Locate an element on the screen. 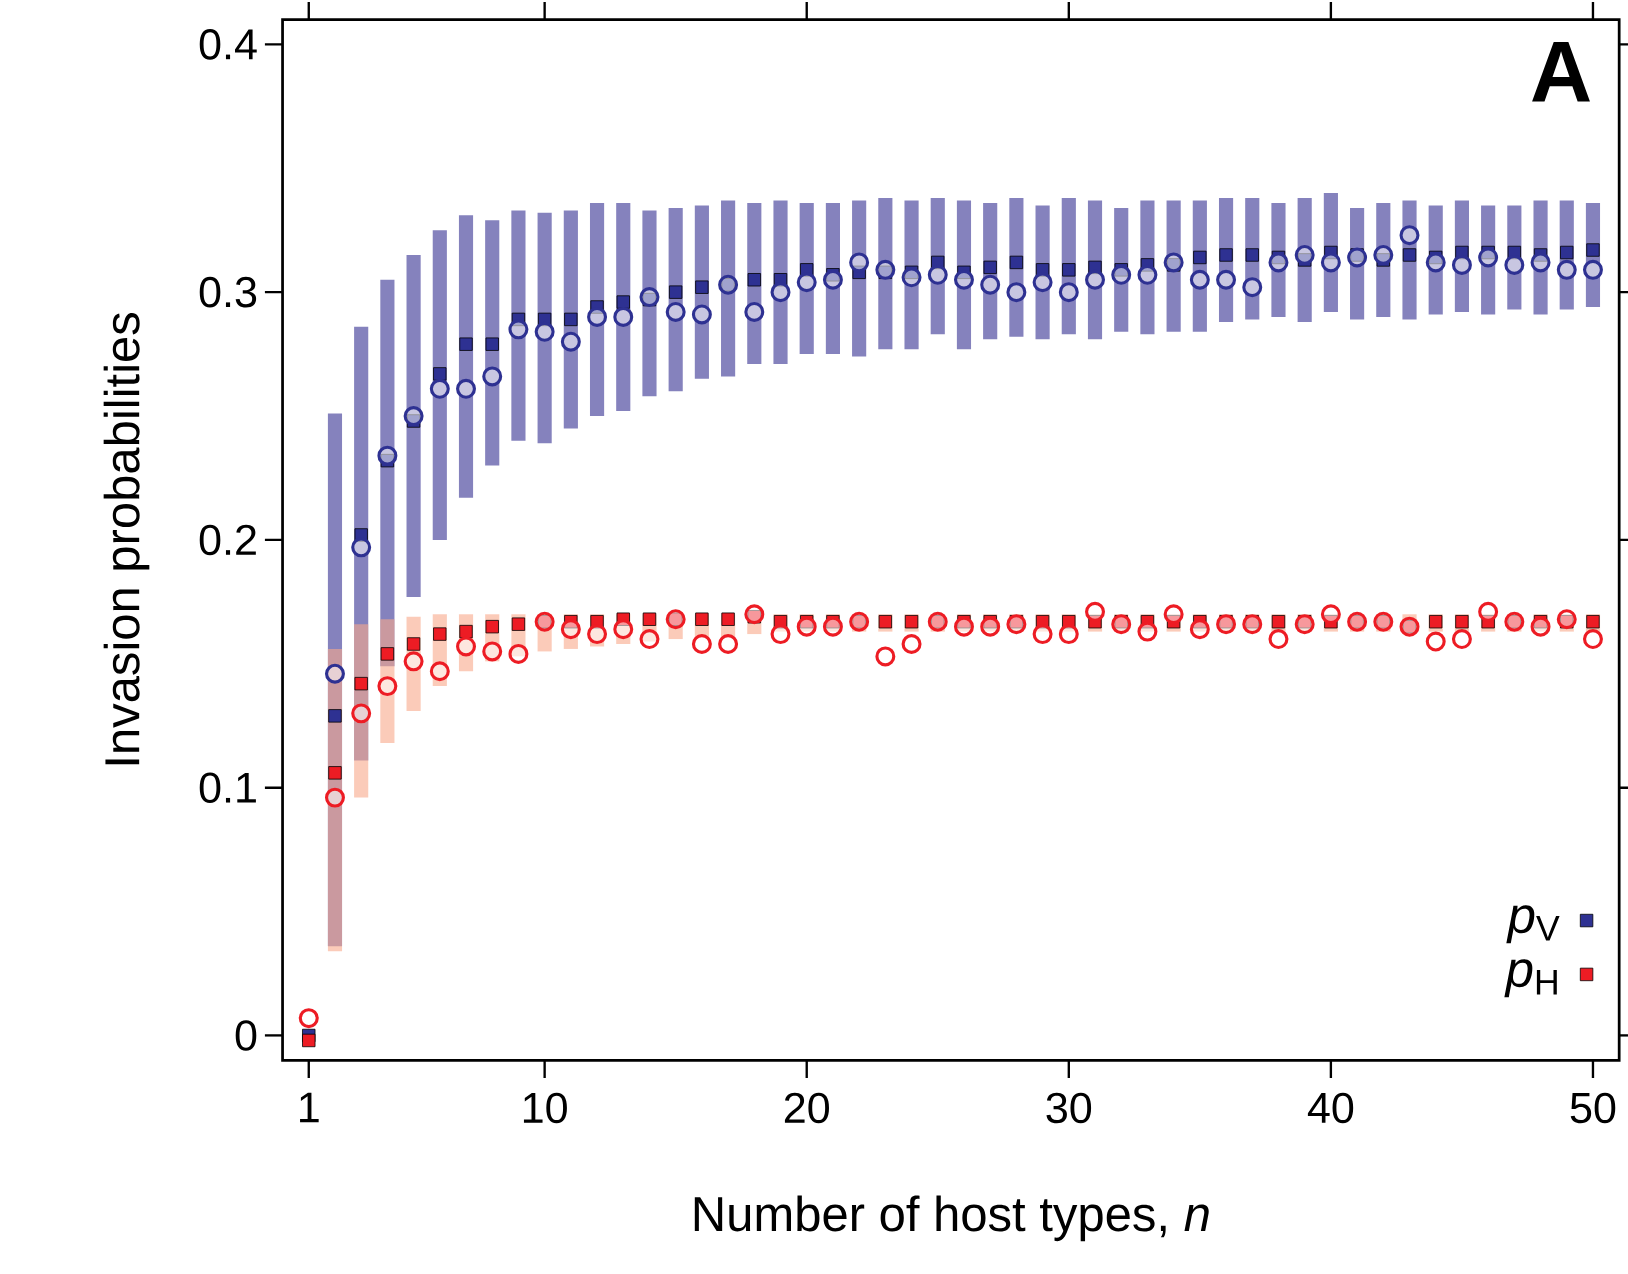 This screenshot has height=1274, width=1628. x-tick-label: 10 is located at coordinates (545, 1108).